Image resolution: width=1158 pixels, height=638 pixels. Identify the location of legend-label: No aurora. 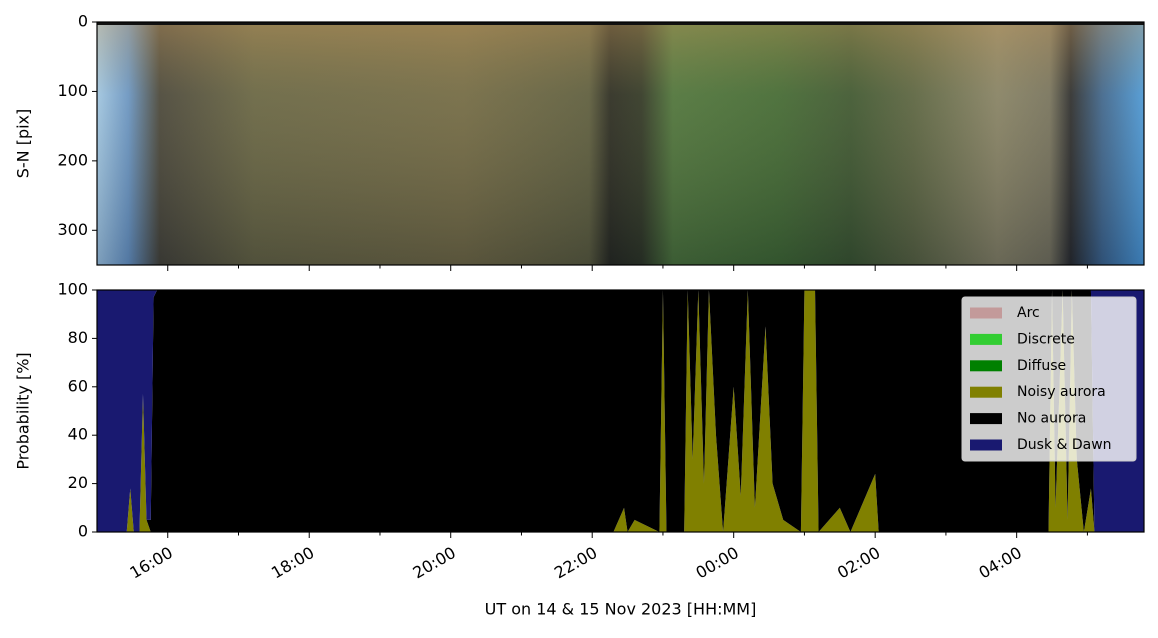
(1051, 419).